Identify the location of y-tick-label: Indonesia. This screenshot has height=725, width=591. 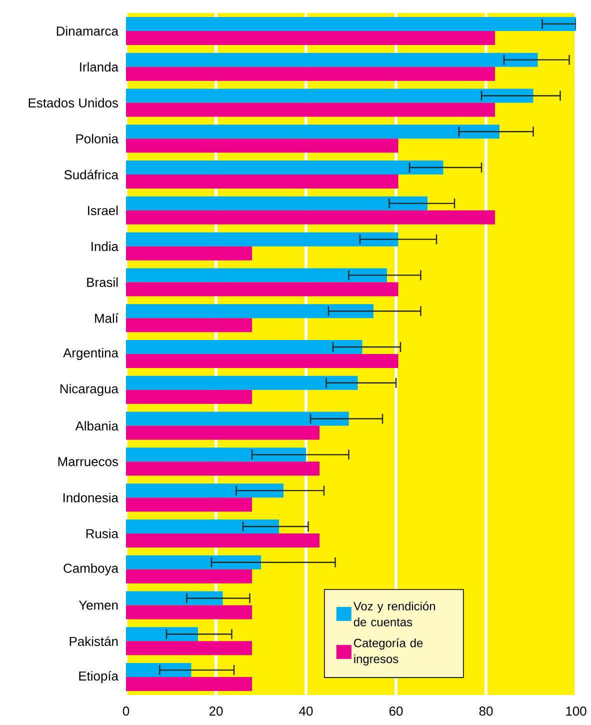
(91, 497).